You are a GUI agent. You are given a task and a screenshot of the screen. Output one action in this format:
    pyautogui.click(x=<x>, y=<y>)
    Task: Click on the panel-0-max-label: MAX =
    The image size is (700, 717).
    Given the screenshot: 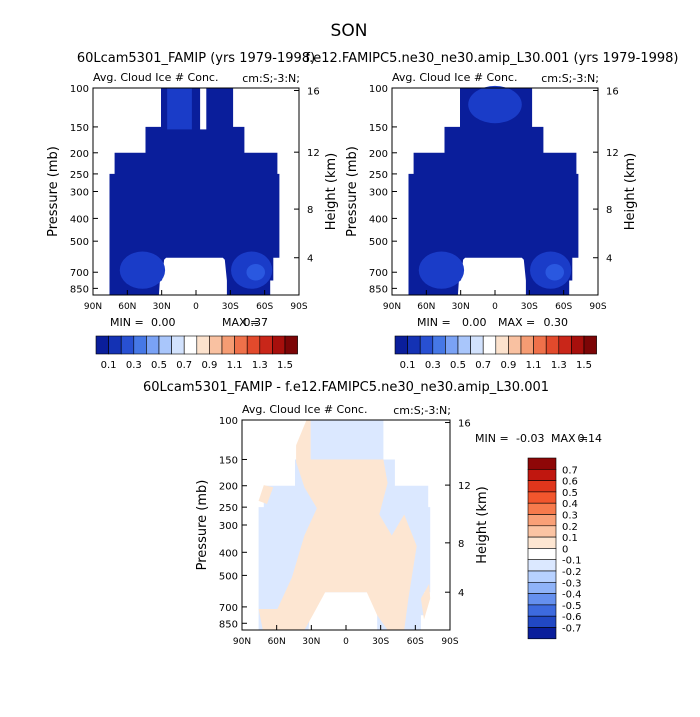 What is the action you would take?
    pyautogui.click(x=240, y=322)
    